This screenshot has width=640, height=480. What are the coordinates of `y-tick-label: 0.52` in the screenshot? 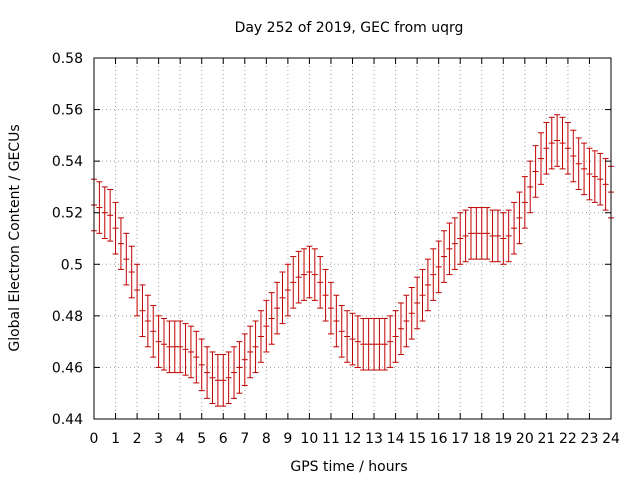 It's located at (67, 214).